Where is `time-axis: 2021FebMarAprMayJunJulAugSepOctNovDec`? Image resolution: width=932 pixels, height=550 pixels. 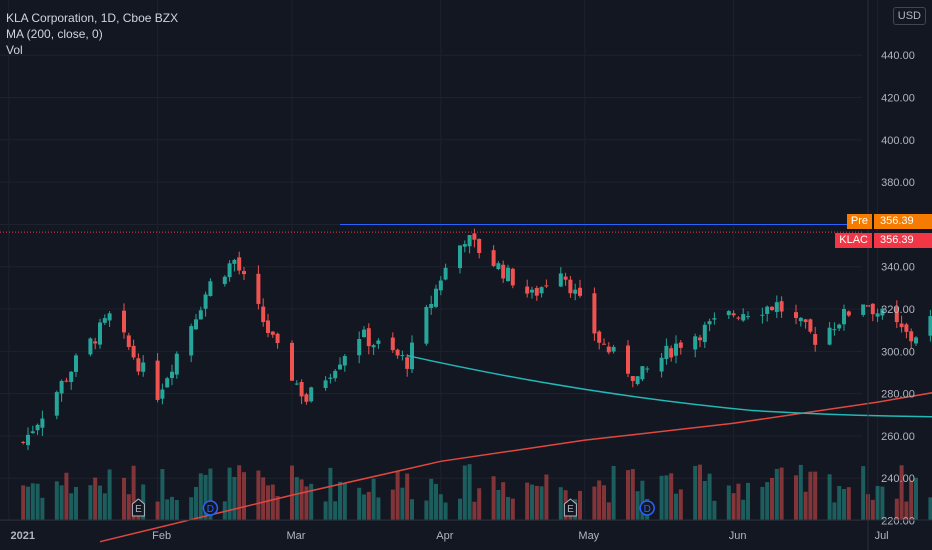 time-axis: 2021FebMarAprMayJunJulAugSepOctNovDec is located at coordinates (466, 530).